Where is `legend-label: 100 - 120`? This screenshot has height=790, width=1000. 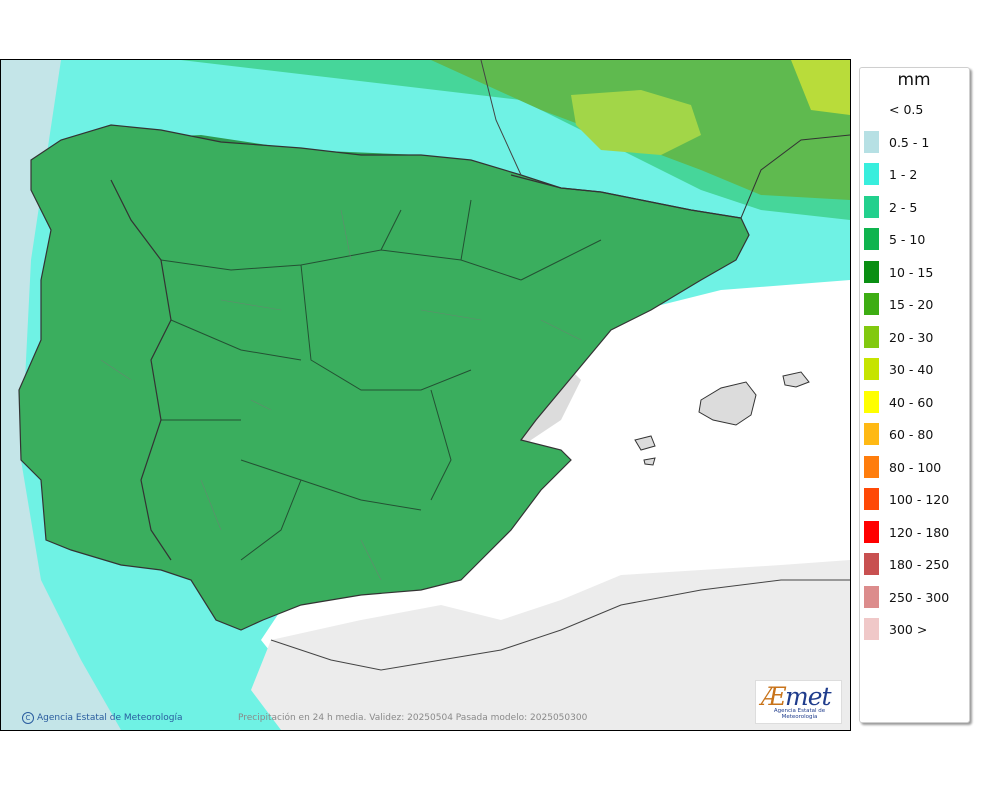 legend-label: 100 - 120 is located at coordinates (919, 499).